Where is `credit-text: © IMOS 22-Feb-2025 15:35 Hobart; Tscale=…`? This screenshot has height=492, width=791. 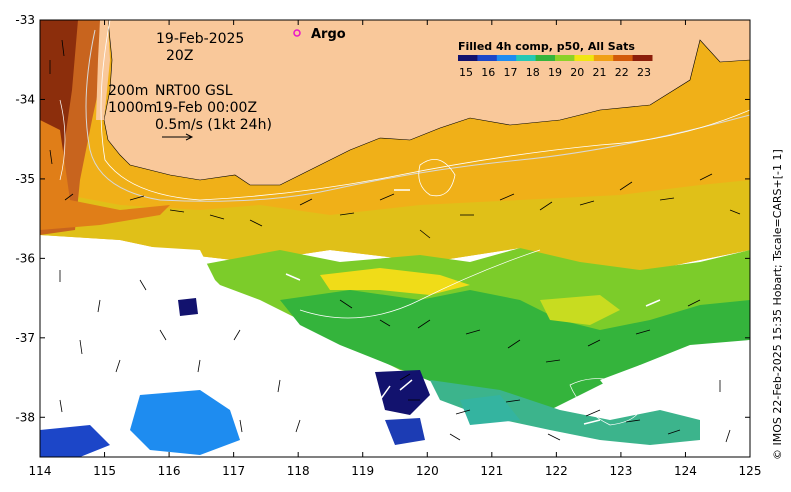 credit-text: © IMOS 22-Feb-2025 15:35 Hobart; Tscale=… is located at coordinates (777, 304).